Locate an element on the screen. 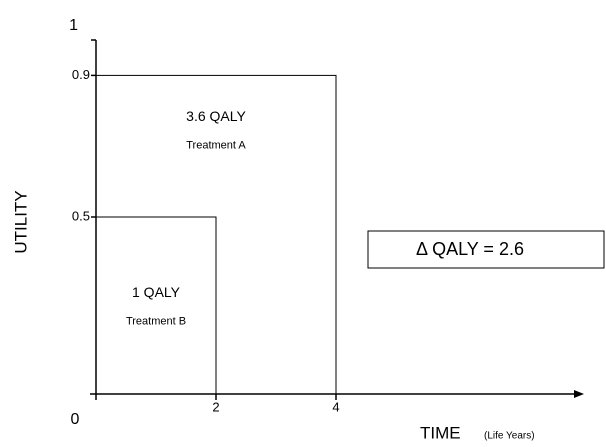 This screenshot has height=447, width=606. x-tick-label: 2 is located at coordinates (215, 406).